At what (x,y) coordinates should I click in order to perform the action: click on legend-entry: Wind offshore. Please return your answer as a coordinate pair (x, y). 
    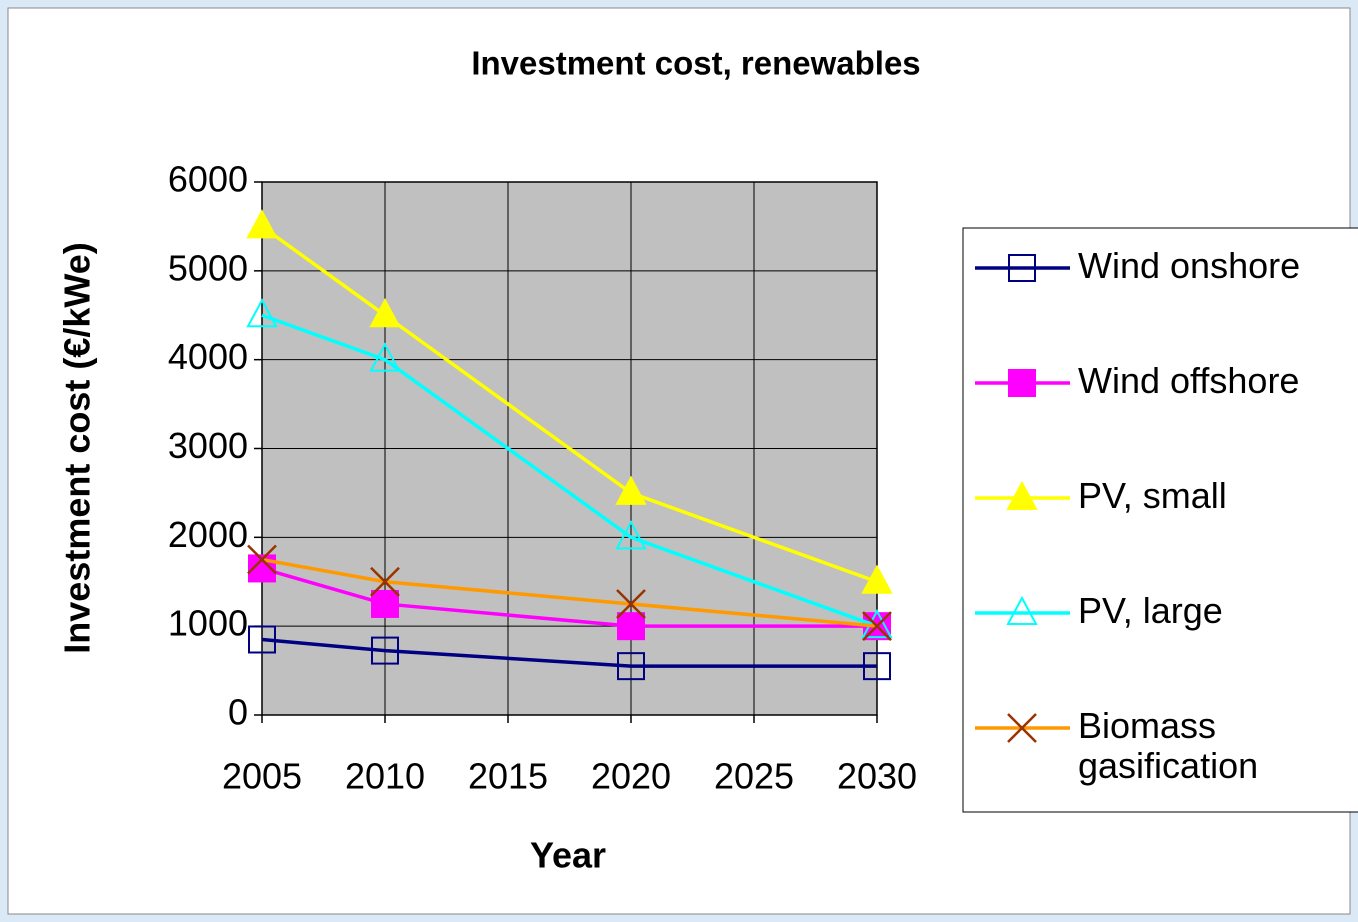
    Looking at the image, I should click on (1189, 381).